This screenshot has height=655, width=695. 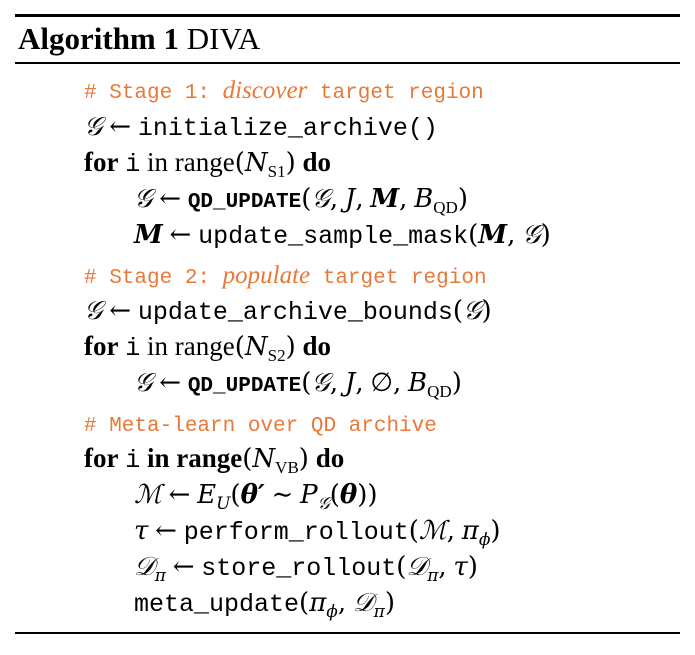 What do you see at coordinates (265, 90) in the screenshot?
I see `comment-emphasis: discover` at bounding box center [265, 90].